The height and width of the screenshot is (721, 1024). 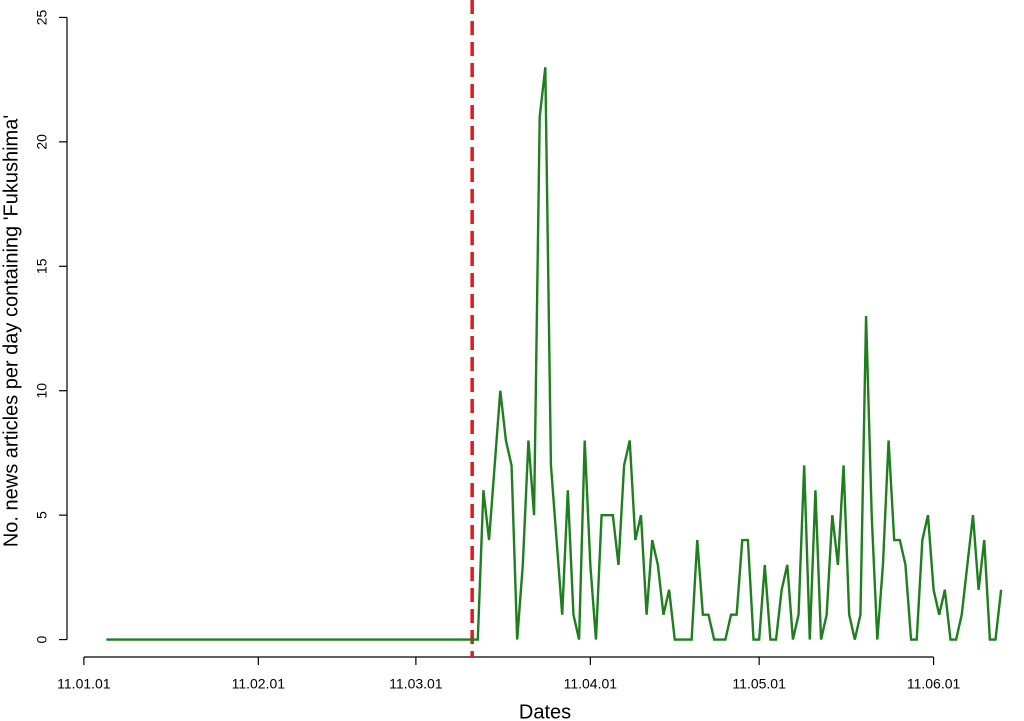 What do you see at coordinates (42, 17) in the screenshot?
I see `y-tick-label: 25` at bounding box center [42, 17].